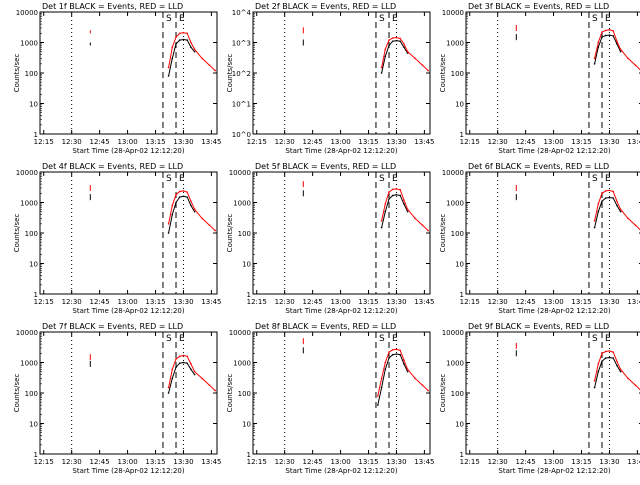 The image size is (640, 485). What do you see at coordinates (241, 44) in the screenshot?
I see `y-tick-label: 10^3` at bounding box center [241, 44].